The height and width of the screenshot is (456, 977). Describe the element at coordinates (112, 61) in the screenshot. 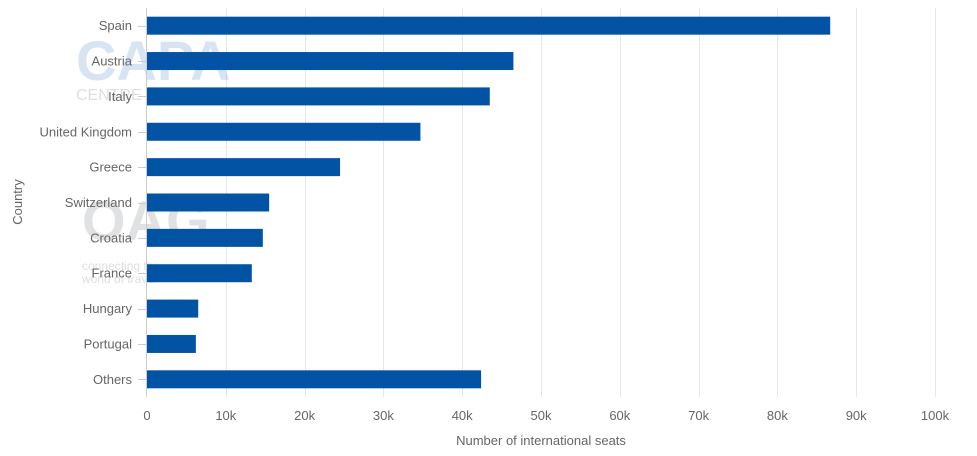

I see `category-label: Austria` at that location.